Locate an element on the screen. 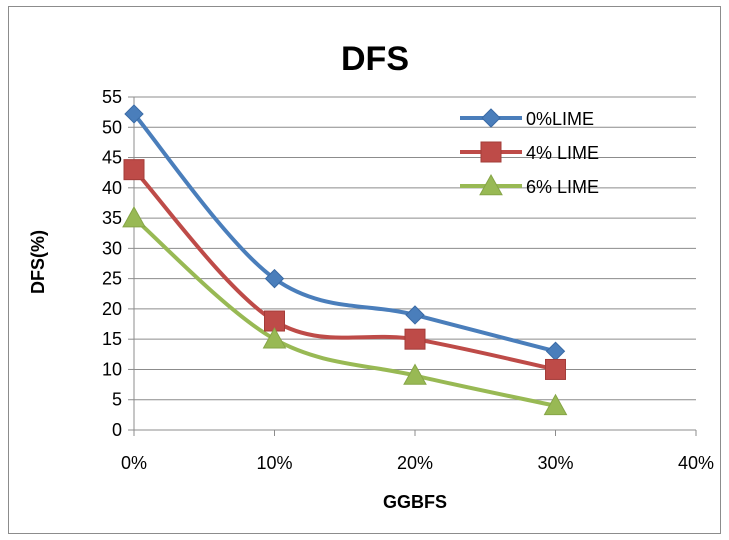 The width and height of the screenshot is (729, 540). legend-item-2: 6% LIME is located at coordinates (529, 185).